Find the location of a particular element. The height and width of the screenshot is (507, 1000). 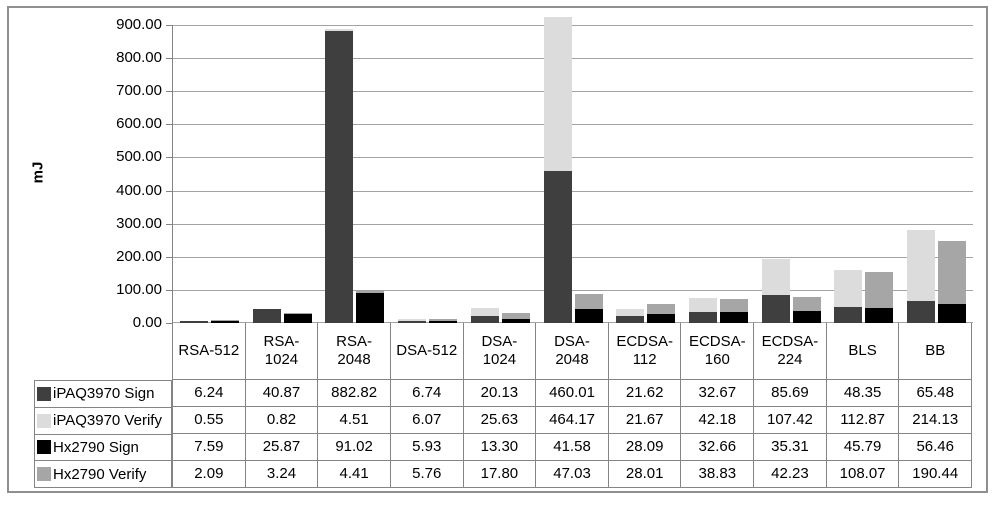

category-cell-bls: BLS is located at coordinates (863, 351).